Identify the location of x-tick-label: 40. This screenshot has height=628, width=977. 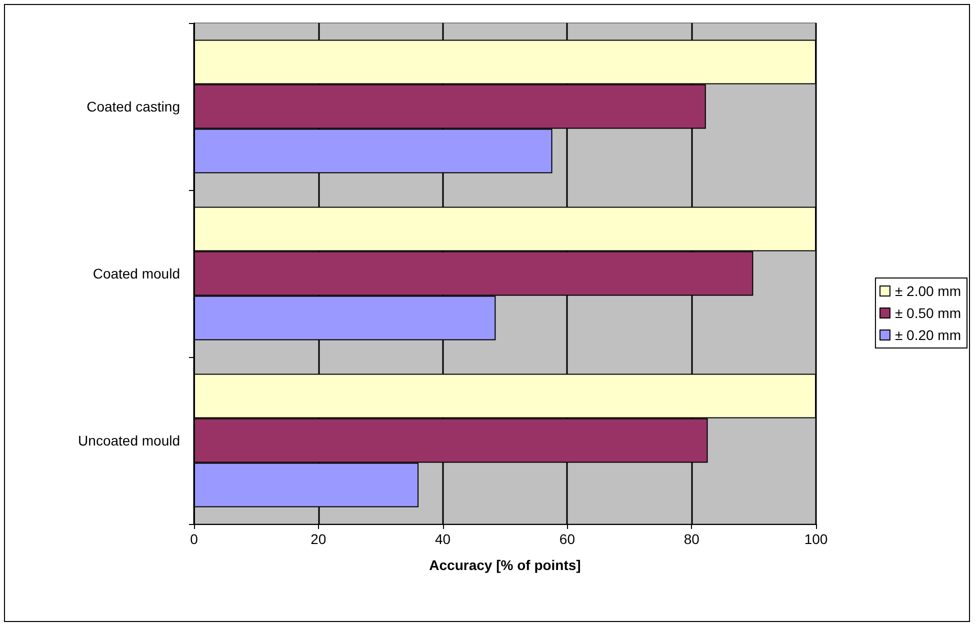
(443, 539).